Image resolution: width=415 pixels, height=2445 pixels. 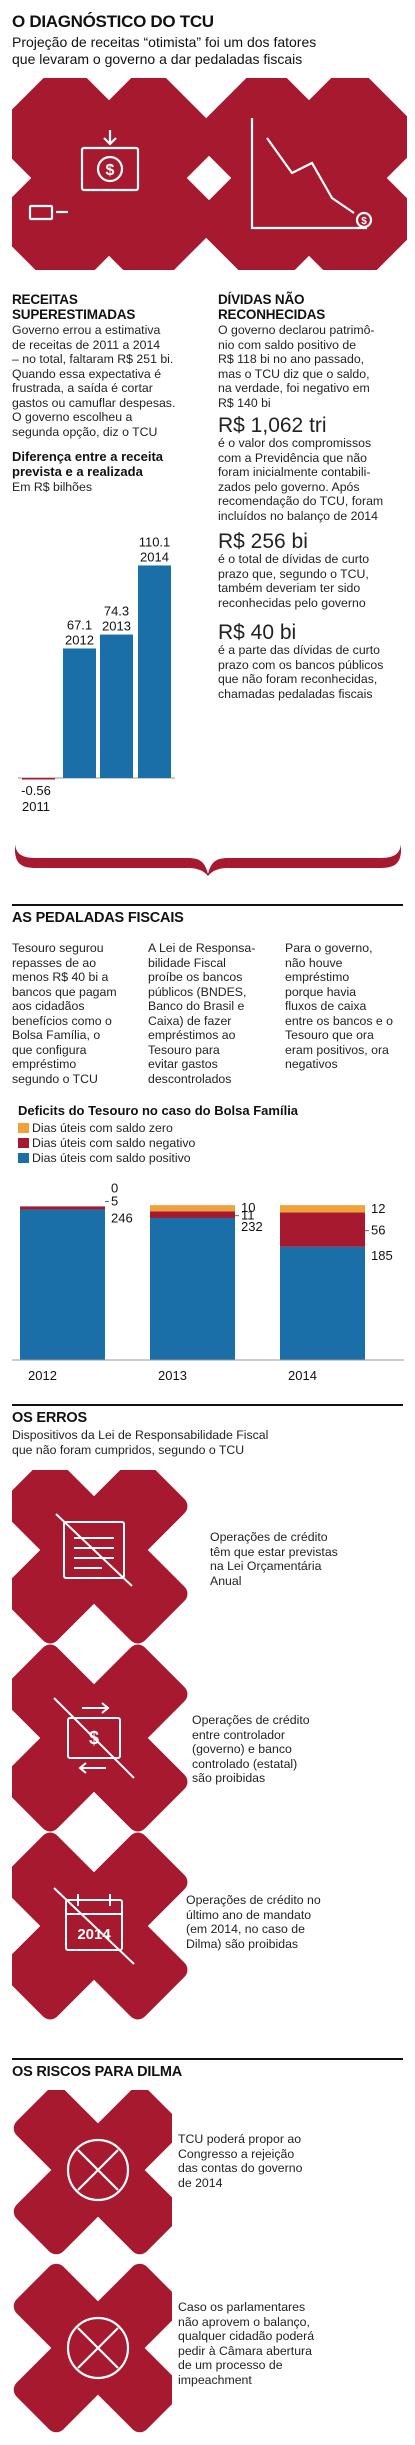 What do you see at coordinates (82, 388) in the screenshot?
I see `receitas-line: frustrada, a saída é cortar` at bounding box center [82, 388].